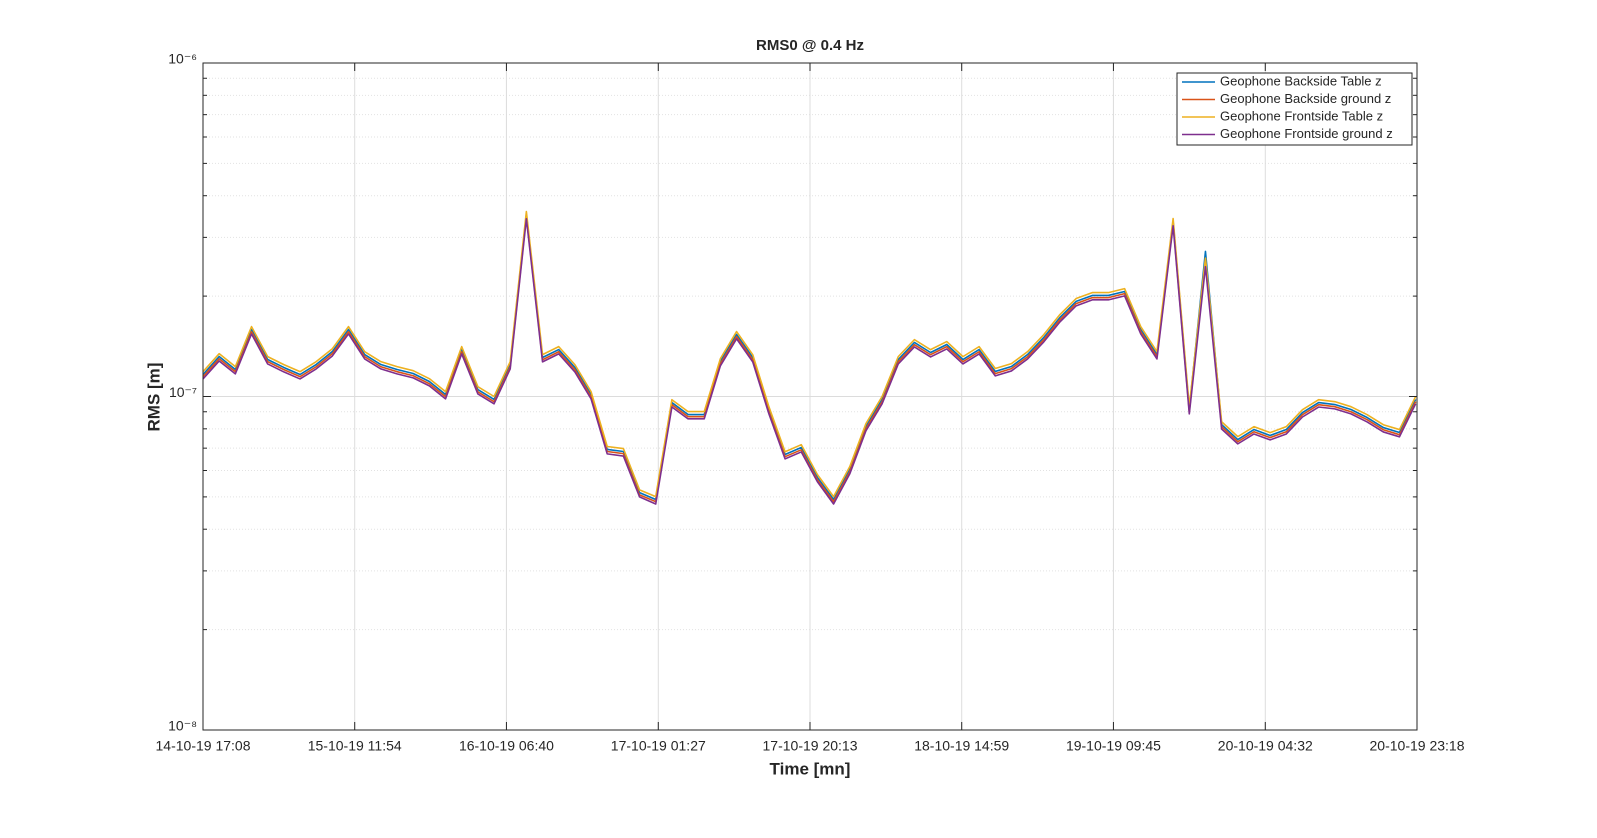  Describe the element at coordinates (182, 59) in the screenshot. I see `y-tick-label: 10⁻⁶` at that location.